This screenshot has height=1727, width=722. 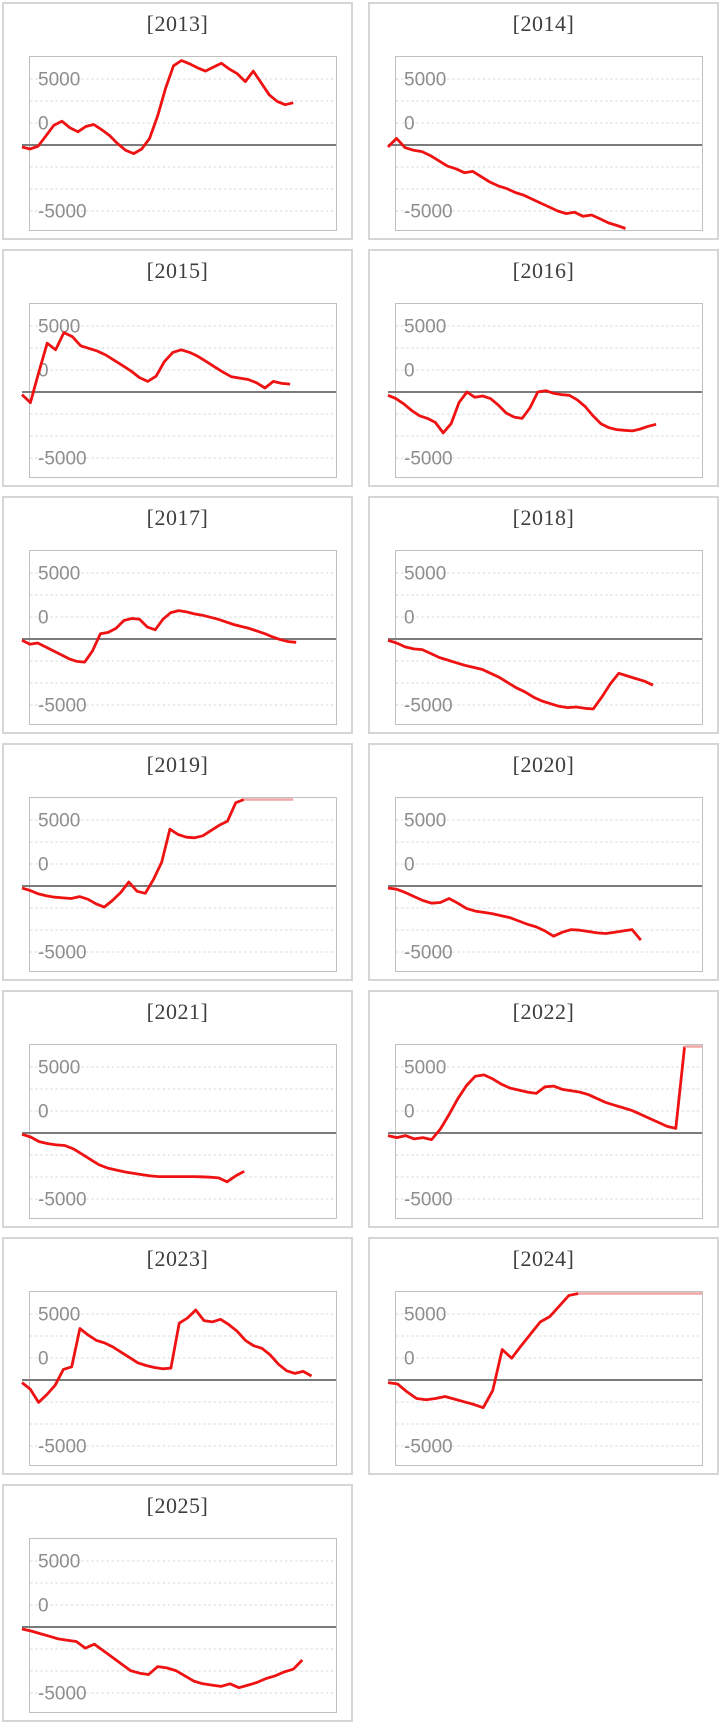 What do you see at coordinates (177, 23) in the screenshot?
I see `chart-title: [2013]` at bounding box center [177, 23].